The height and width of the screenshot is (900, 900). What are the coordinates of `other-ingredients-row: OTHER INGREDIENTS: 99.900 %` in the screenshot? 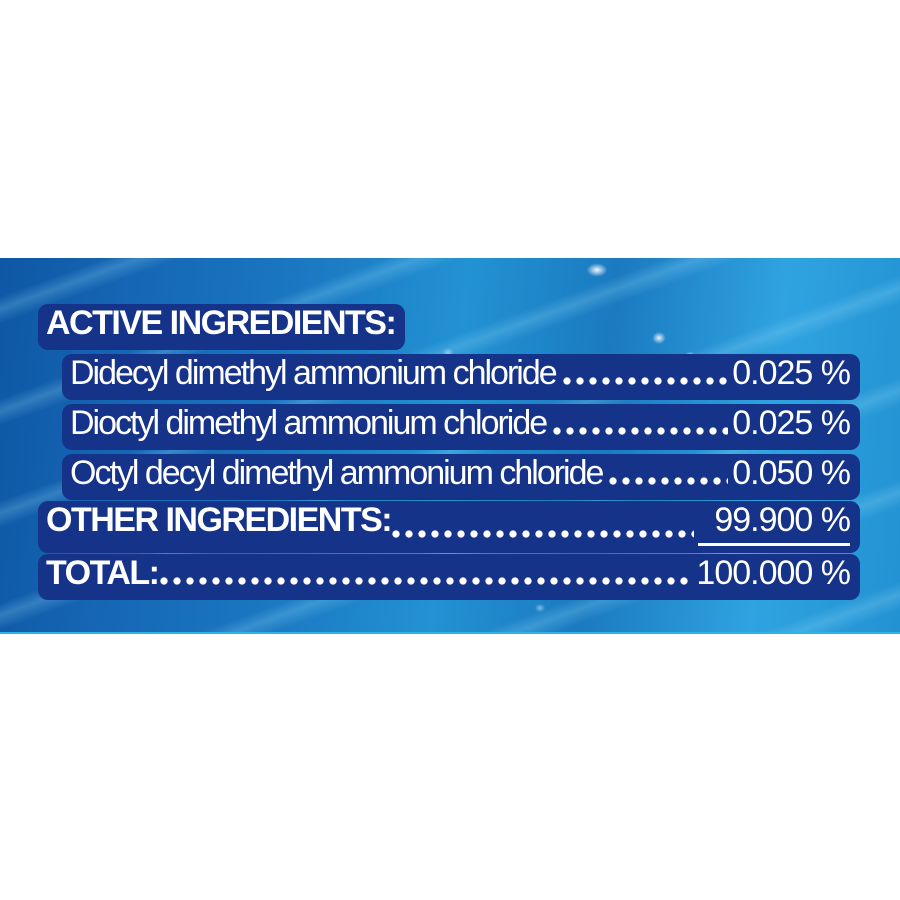 It's located at (449, 527).